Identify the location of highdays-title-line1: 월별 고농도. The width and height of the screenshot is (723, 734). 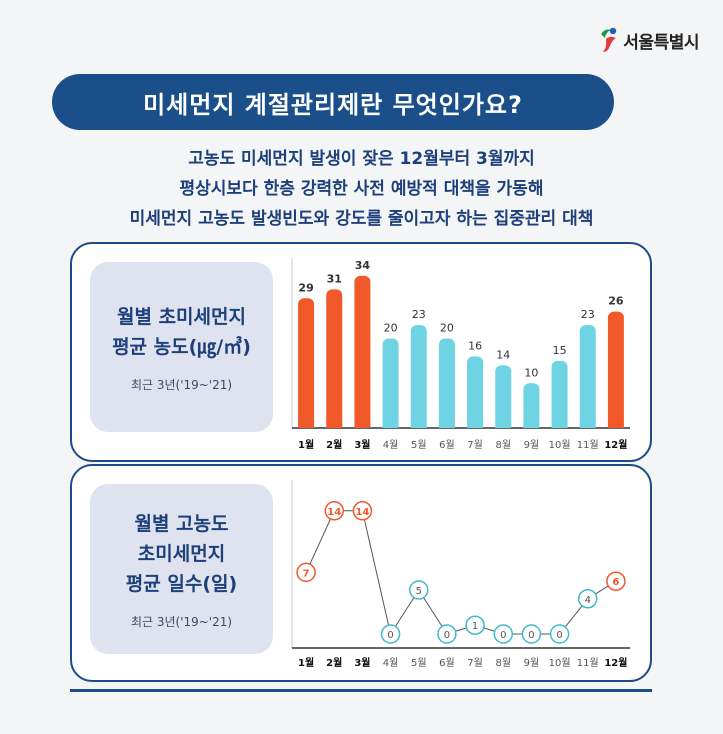
(181, 523).